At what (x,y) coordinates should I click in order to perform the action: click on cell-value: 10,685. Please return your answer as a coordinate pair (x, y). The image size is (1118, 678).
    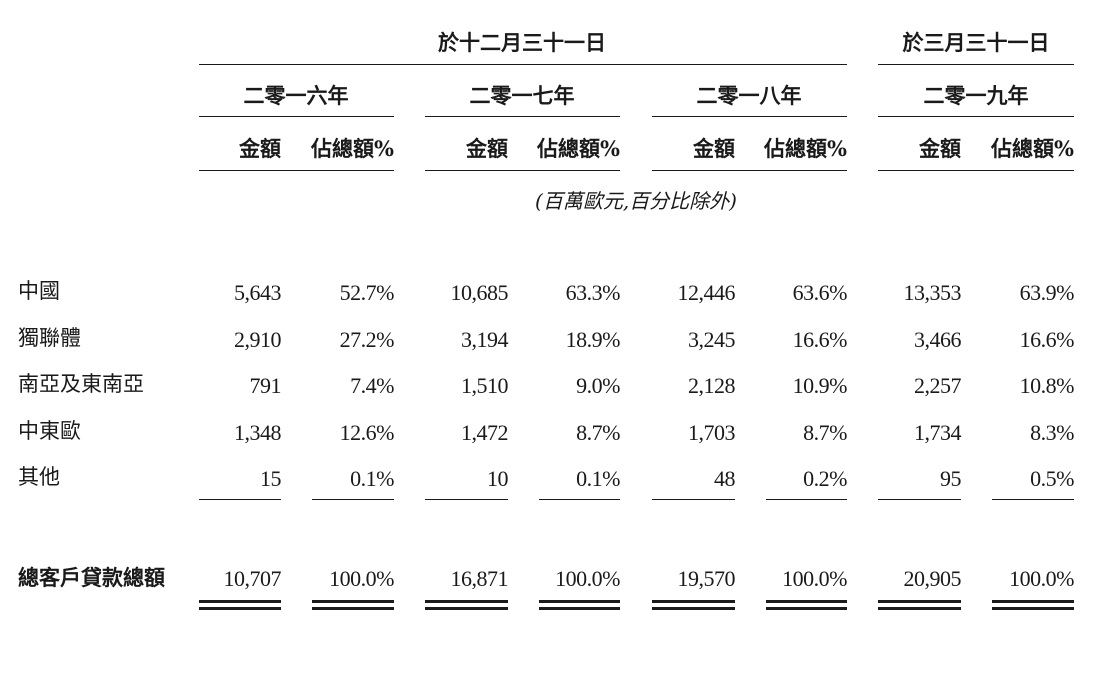
    Looking at the image, I should click on (479, 292).